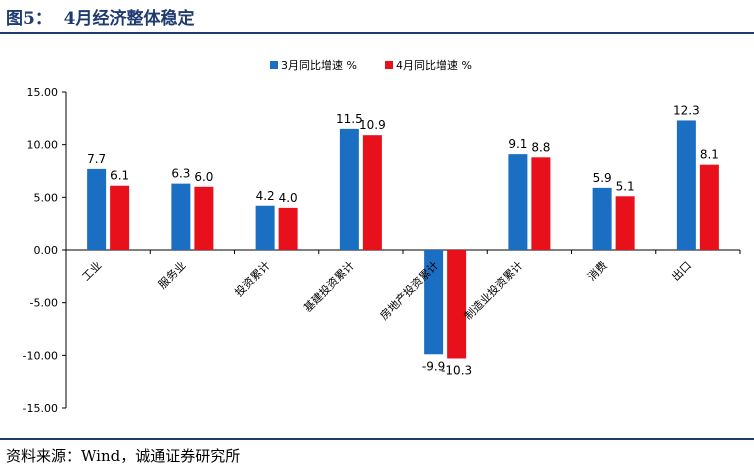  Describe the element at coordinates (91, 271) in the screenshot. I see `category-label: 工业` at that location.